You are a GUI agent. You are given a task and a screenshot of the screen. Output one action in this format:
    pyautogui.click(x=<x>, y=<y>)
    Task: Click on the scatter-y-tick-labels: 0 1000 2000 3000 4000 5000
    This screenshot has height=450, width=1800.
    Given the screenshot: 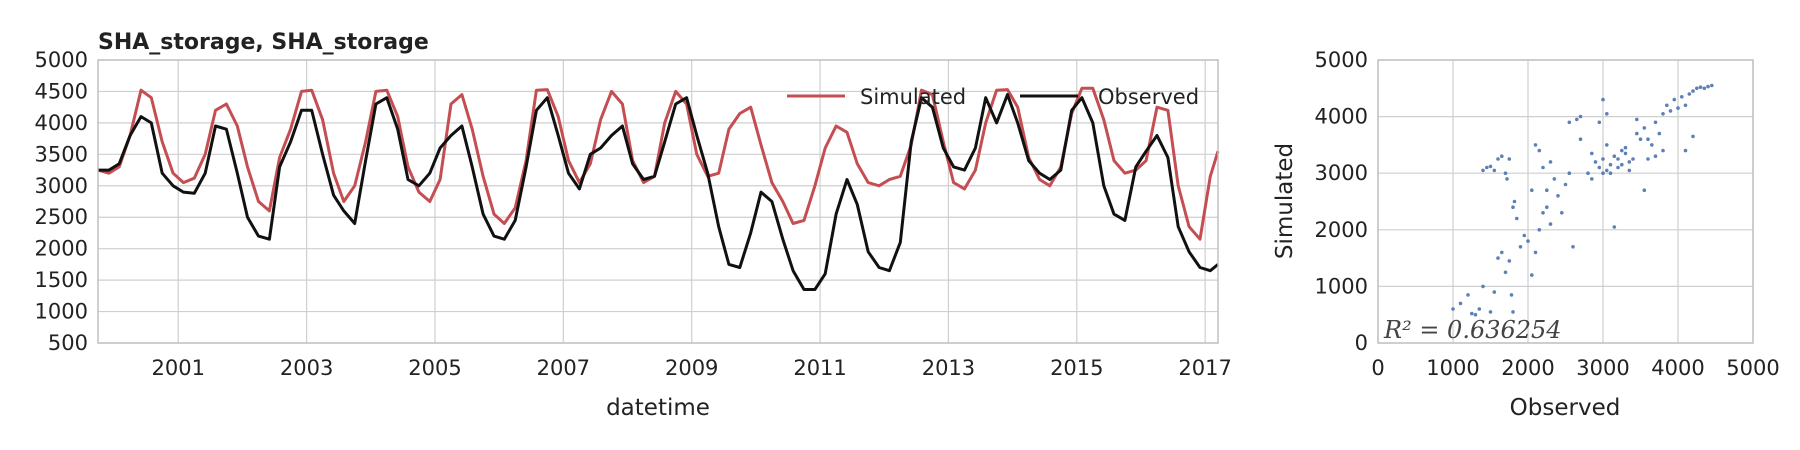 What is the action you would take?
    pyautogui.click(x=1341, y=201)
    